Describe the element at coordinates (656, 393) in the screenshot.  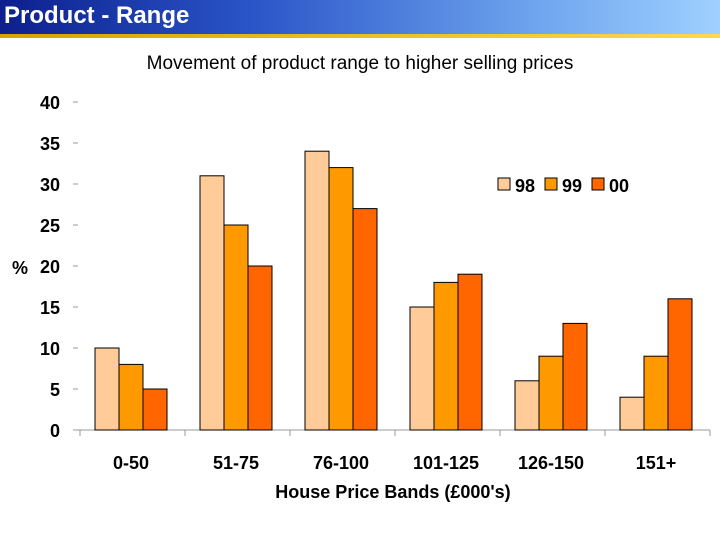
I see `bar-99-151+` at that location.